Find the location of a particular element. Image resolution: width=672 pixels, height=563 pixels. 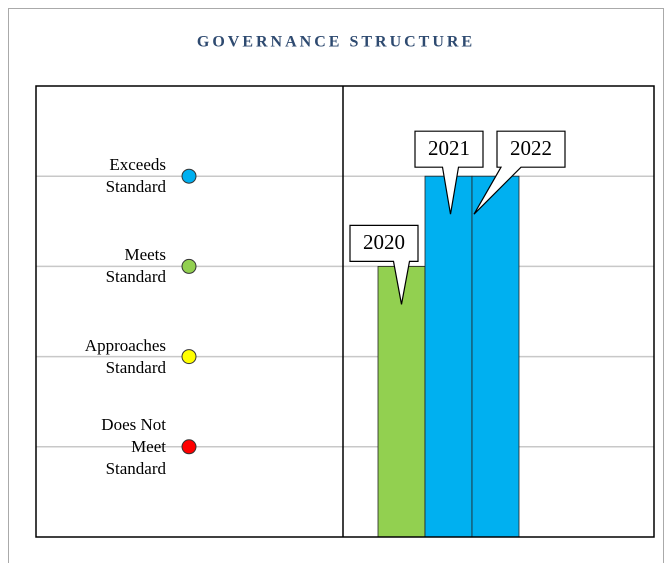

data-label: 2021 is located at coordinates (449, 148).